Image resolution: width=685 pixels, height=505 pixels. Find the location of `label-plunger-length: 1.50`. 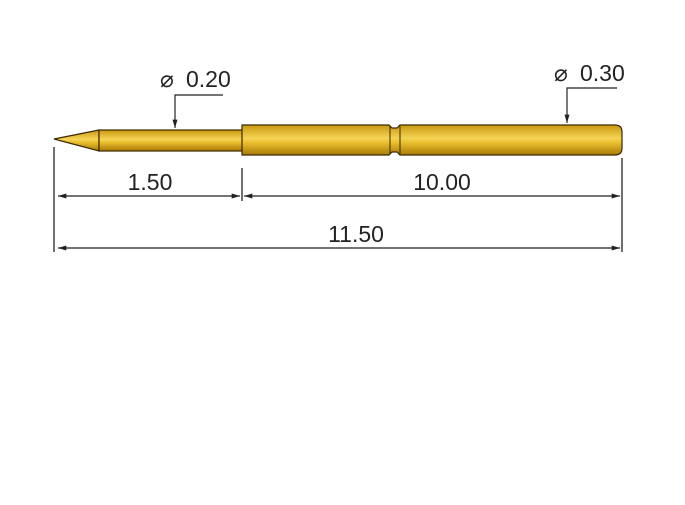

label-plunger-length: 1.50 is located at coordinates (150, 182).